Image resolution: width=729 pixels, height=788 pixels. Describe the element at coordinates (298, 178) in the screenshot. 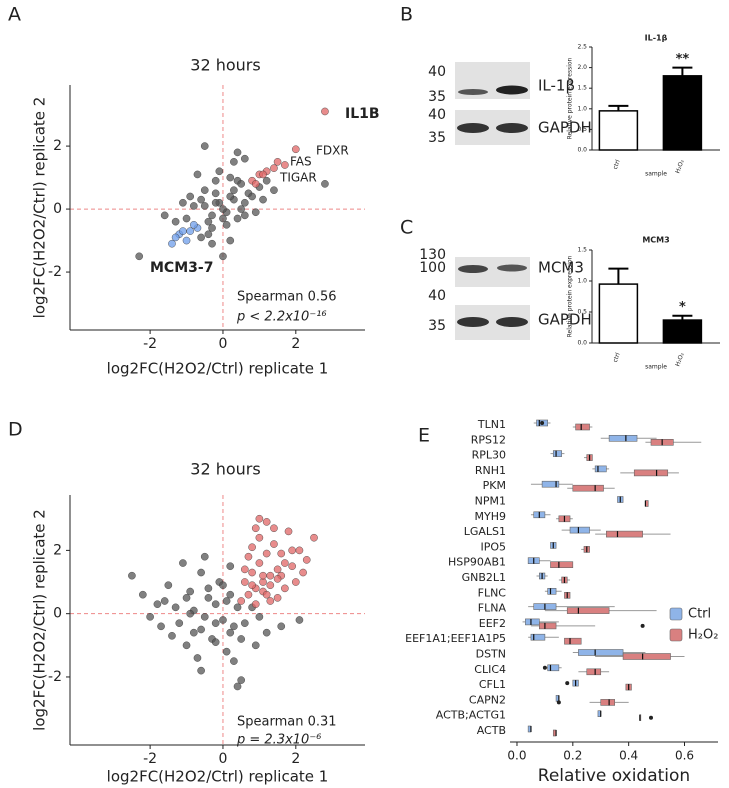

I see `annotation: TIGAR` at that location.